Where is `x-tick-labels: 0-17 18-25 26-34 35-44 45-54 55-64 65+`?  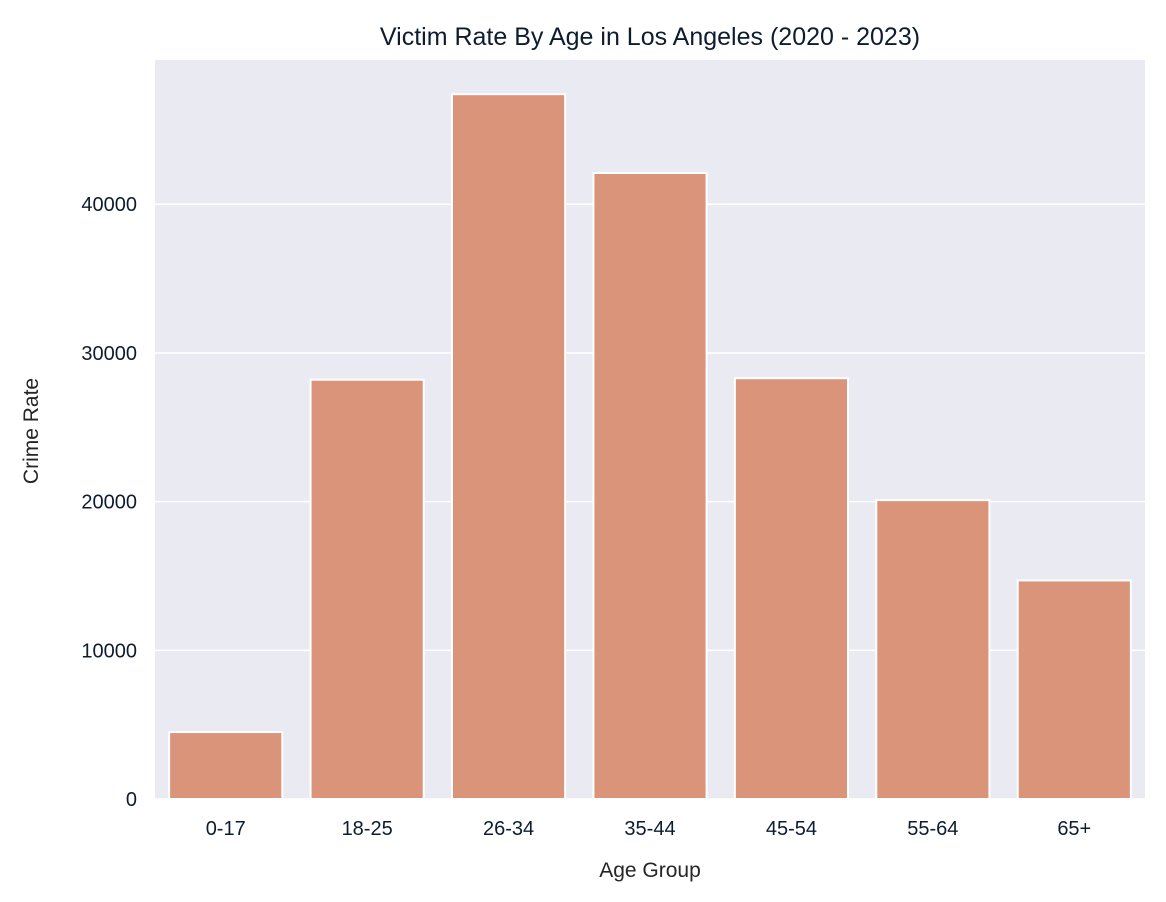 x-tick-labels: 0-17 18-25 26-34 35-44 45-54 55-64 65+ is located at coordinates (649, 829).